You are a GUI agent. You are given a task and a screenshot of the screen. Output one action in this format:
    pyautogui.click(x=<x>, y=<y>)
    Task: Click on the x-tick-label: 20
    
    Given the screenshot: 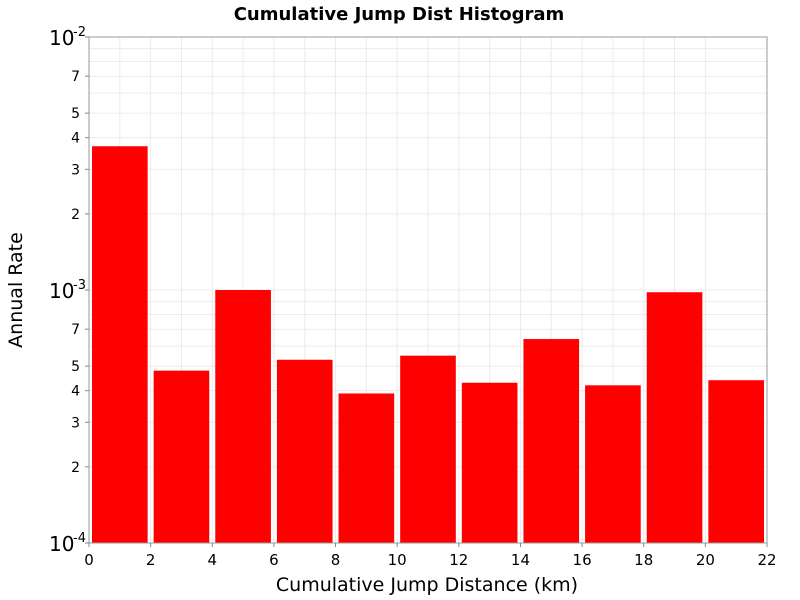 What is the action you would take?
    pyautogui.click(x=705, y=560)
    